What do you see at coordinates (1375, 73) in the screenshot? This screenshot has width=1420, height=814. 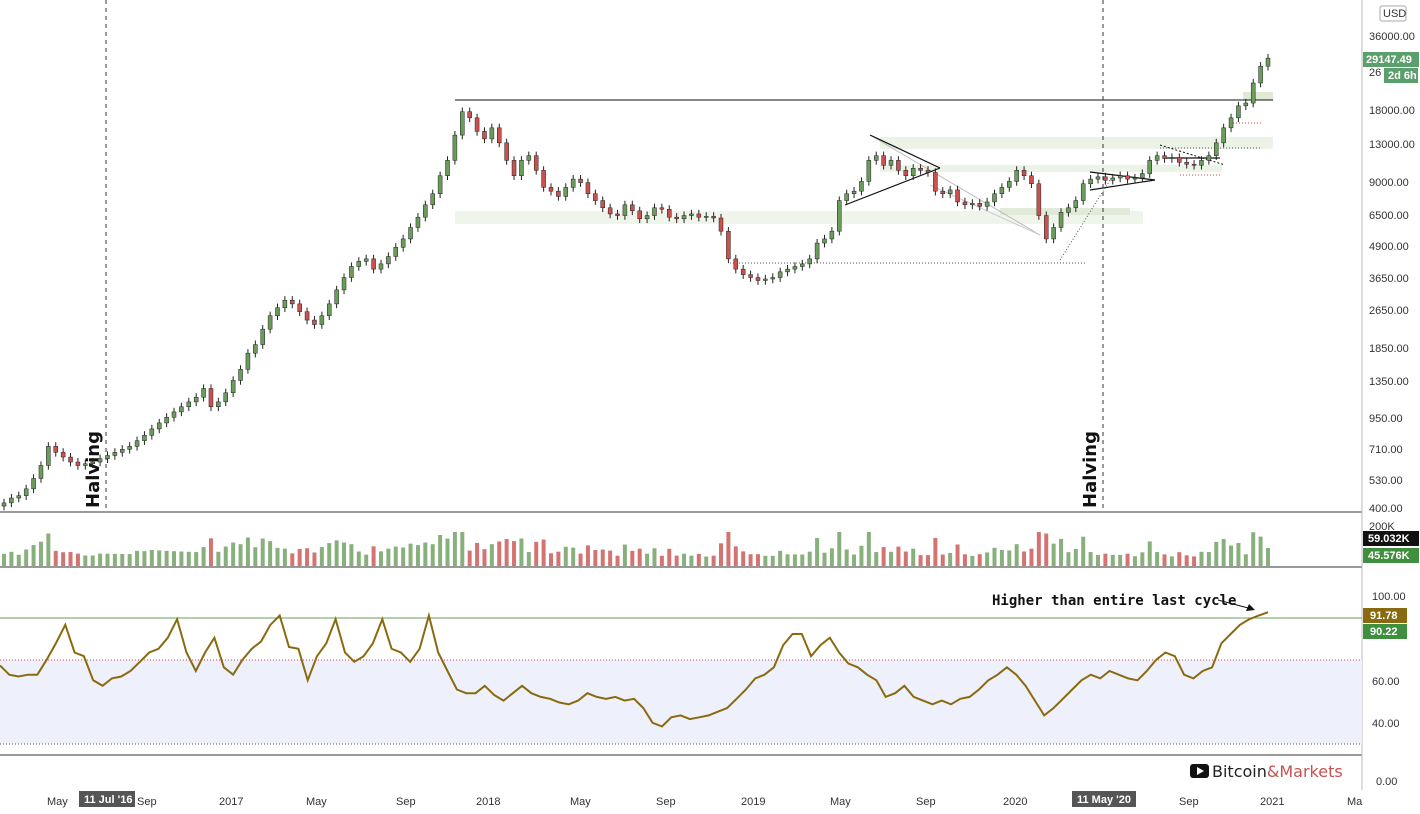 I see `last-price-partial-tag: 26` at bounding box center [1375, 73].